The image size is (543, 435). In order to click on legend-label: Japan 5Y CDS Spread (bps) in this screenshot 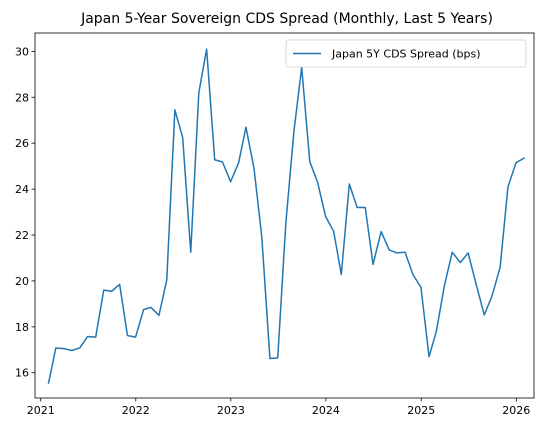, I will do `click(406, 54)`.